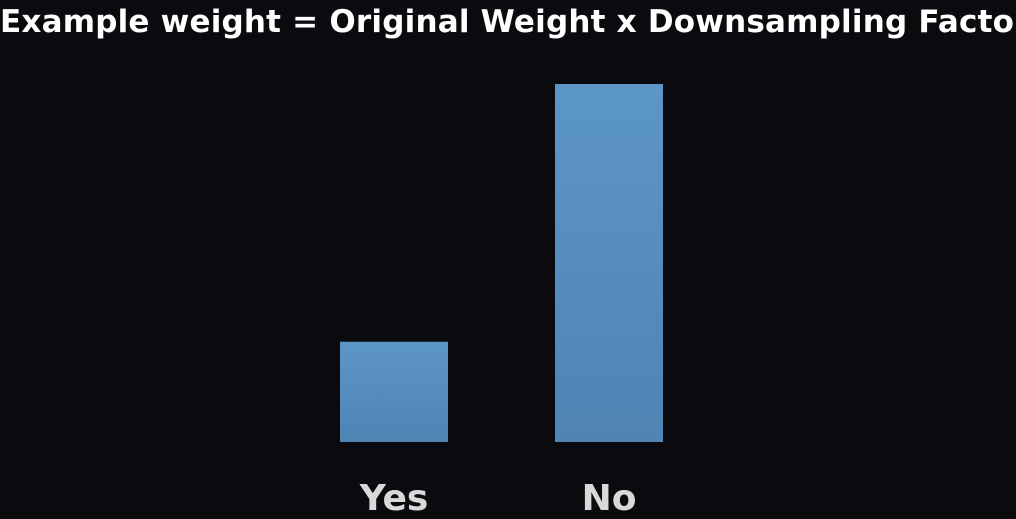 The image size is (1016, 519). Describe the element at coordinates (609, 263) in the screenshot. I see `bar-no` at that location.